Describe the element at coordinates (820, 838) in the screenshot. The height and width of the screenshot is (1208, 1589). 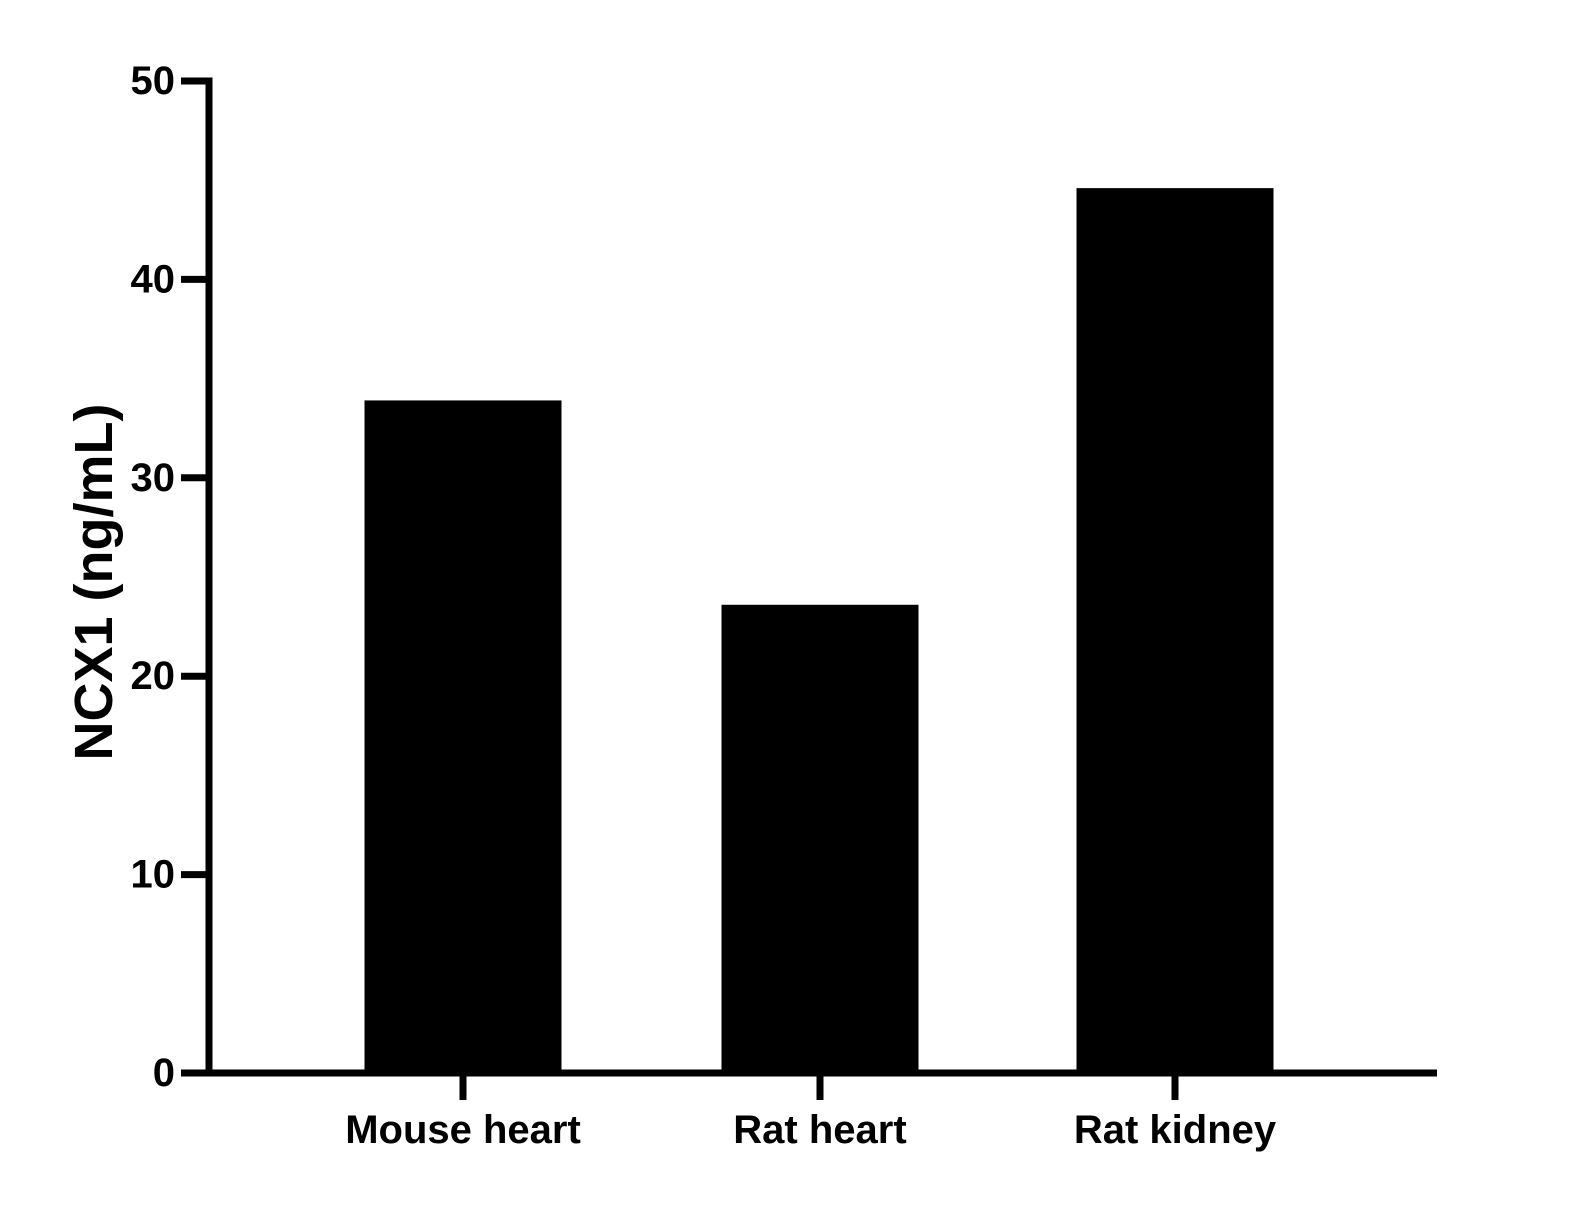
I see `bar-rat-heart` at that location.